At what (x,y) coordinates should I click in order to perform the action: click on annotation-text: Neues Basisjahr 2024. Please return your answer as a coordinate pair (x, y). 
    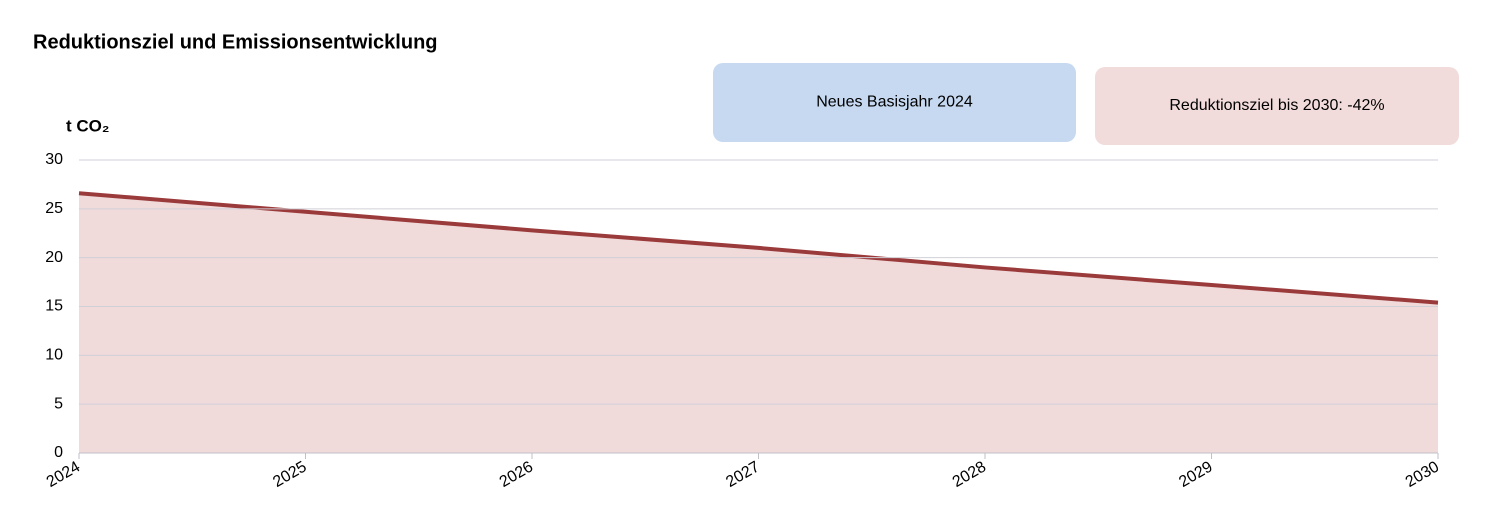
    Looking at the image, I should click on (894, 102).